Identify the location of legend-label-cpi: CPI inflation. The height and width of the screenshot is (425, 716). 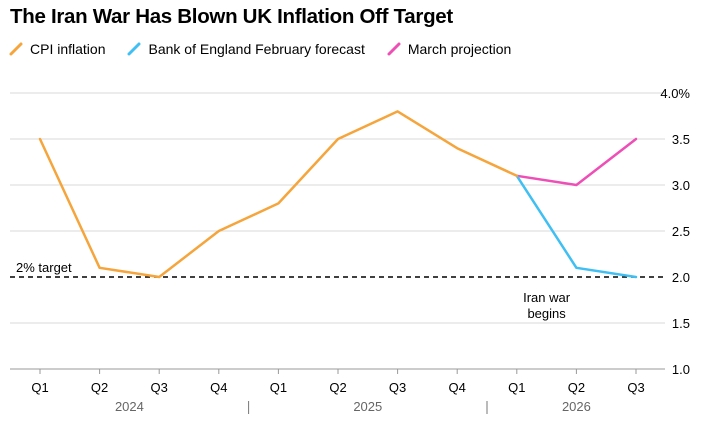
(68, 49).